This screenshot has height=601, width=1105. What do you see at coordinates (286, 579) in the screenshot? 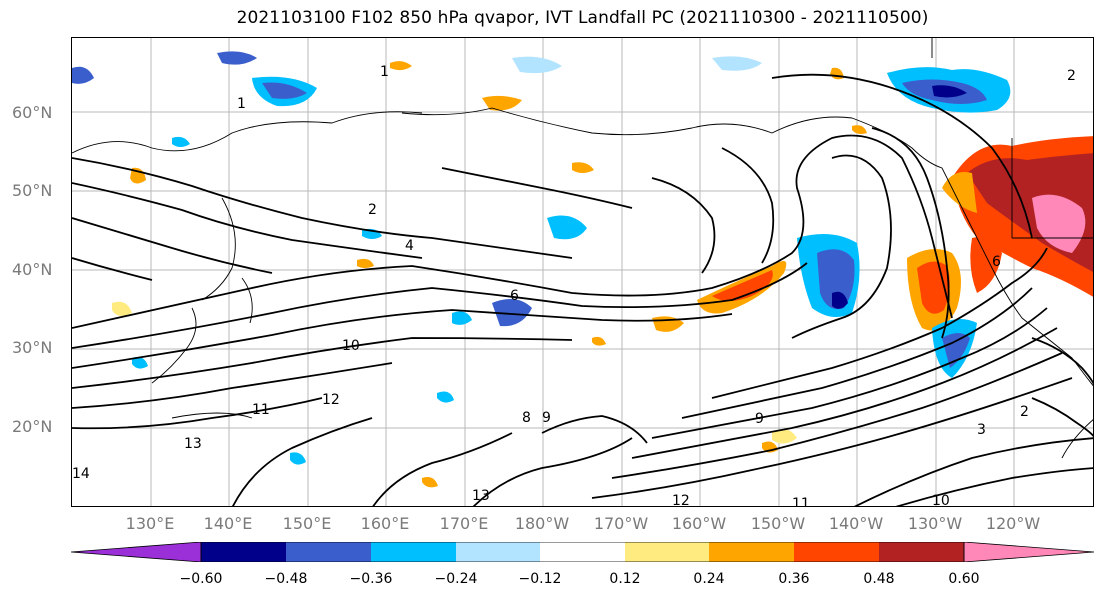
I see `colorbar-tick: −0.48` at bounding box center [286, 579].